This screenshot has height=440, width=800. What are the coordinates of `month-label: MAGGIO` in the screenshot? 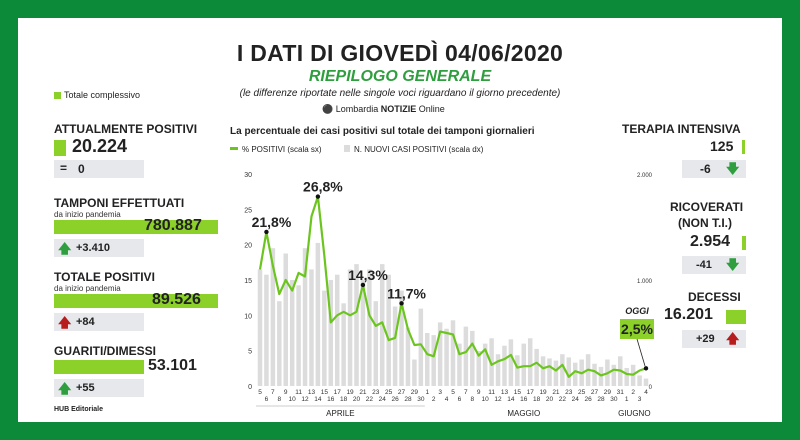 It's located at (523, 413).